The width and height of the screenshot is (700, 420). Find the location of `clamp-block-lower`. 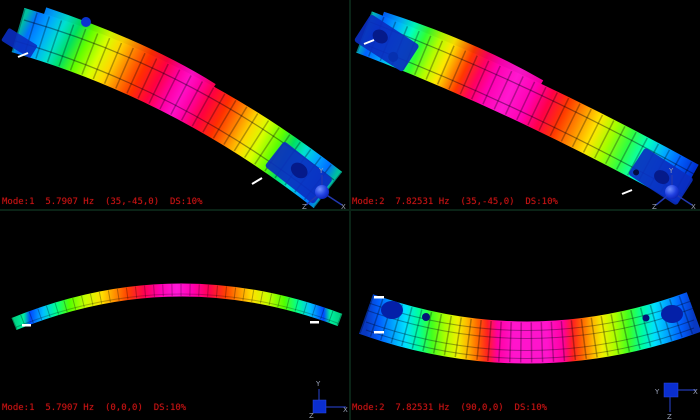

clamp-block-lower is located at coordinates (298, 173).